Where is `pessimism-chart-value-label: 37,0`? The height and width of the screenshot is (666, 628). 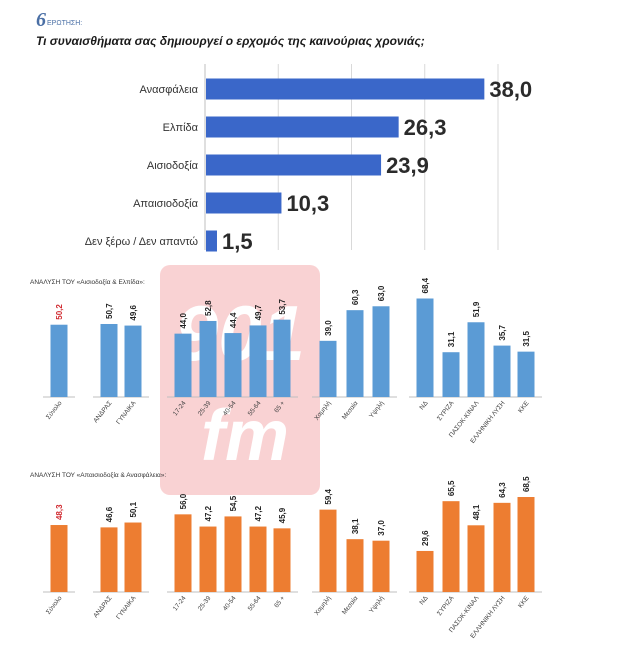
pessimism-chart-value-label: 37,0 is located at coordinates (381, 528).